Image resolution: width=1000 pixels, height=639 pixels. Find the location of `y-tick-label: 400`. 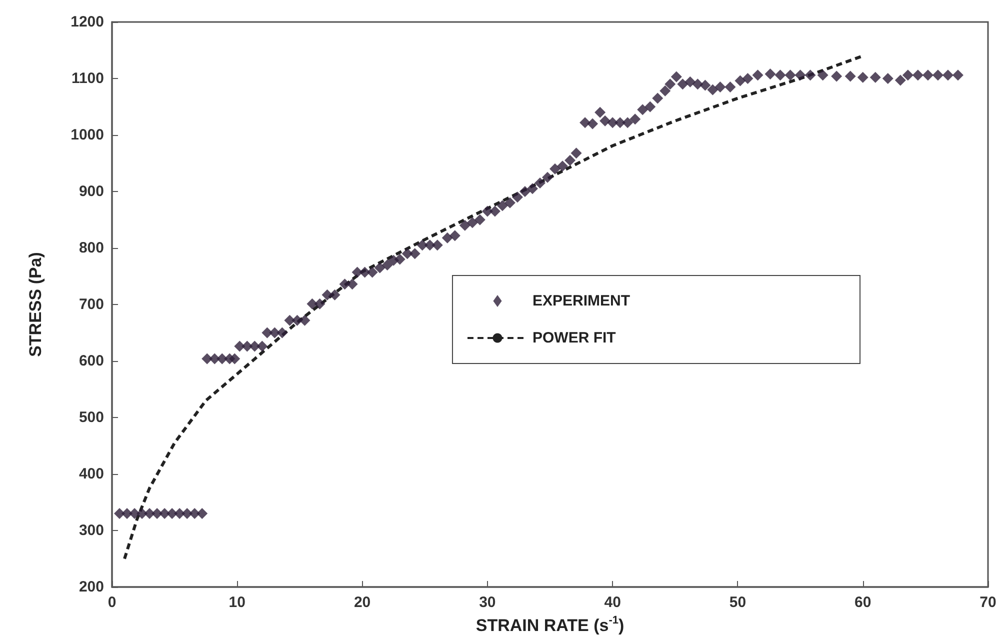

y-tick-label: 400 is located at coordinates (91, 474).